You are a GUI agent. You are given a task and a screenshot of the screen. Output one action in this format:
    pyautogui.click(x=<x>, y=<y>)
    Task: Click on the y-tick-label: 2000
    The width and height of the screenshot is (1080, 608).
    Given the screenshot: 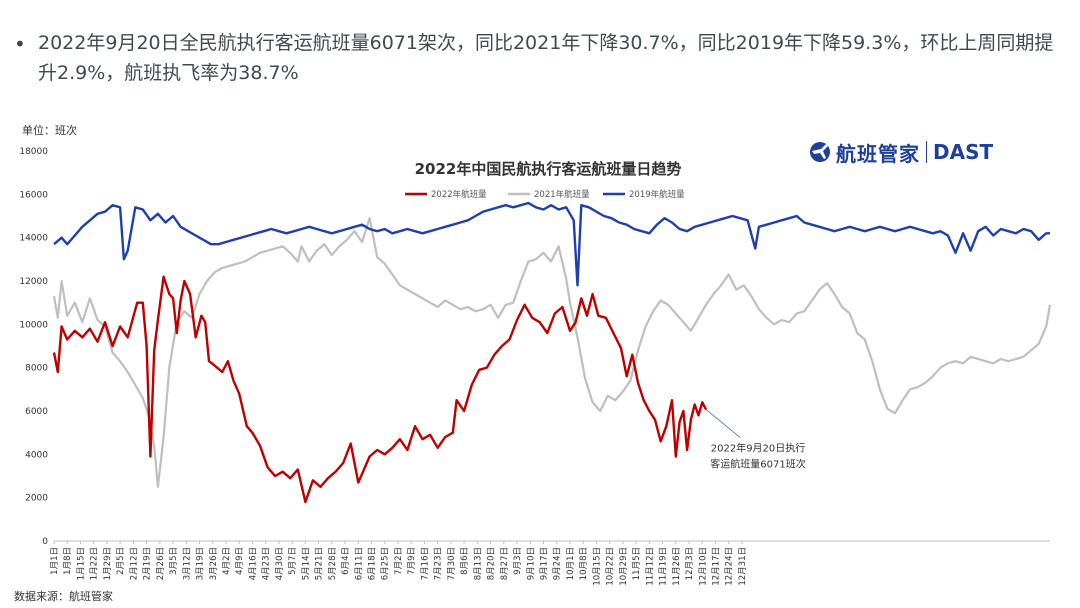 What is the action you would take?
    pyautogui.click(x=36, y=499)
    